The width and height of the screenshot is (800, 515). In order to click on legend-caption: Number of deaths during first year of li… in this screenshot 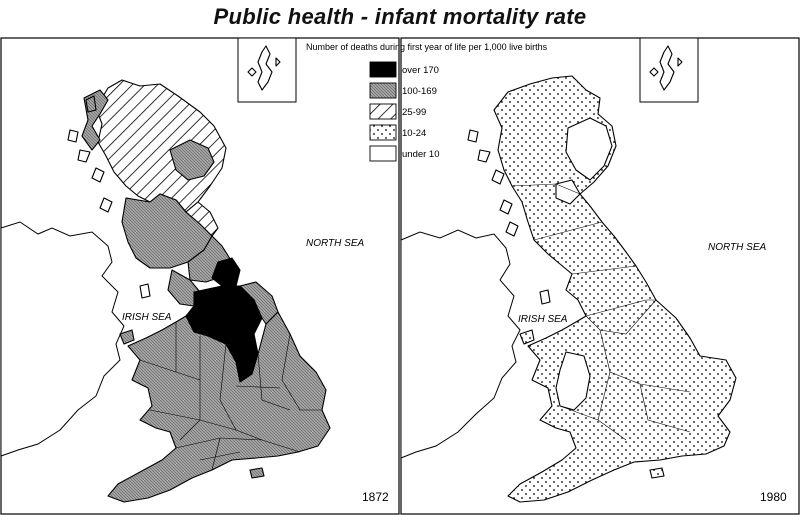, I will do `click(427, 47)`.